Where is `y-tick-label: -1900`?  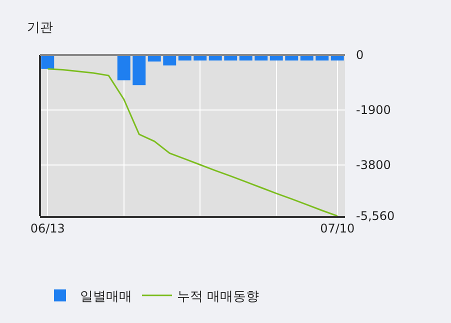 y-tick-label: -1900 is located at coordinates (373, 110).